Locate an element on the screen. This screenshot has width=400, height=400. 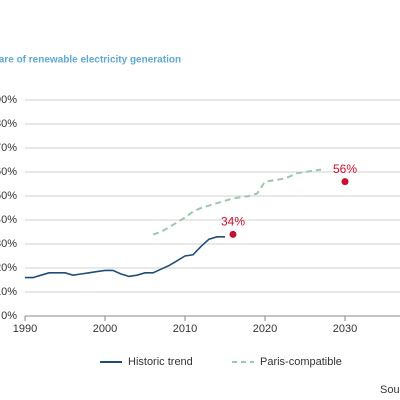
y-tick-label: 0% is located at coordinates (9, 316).